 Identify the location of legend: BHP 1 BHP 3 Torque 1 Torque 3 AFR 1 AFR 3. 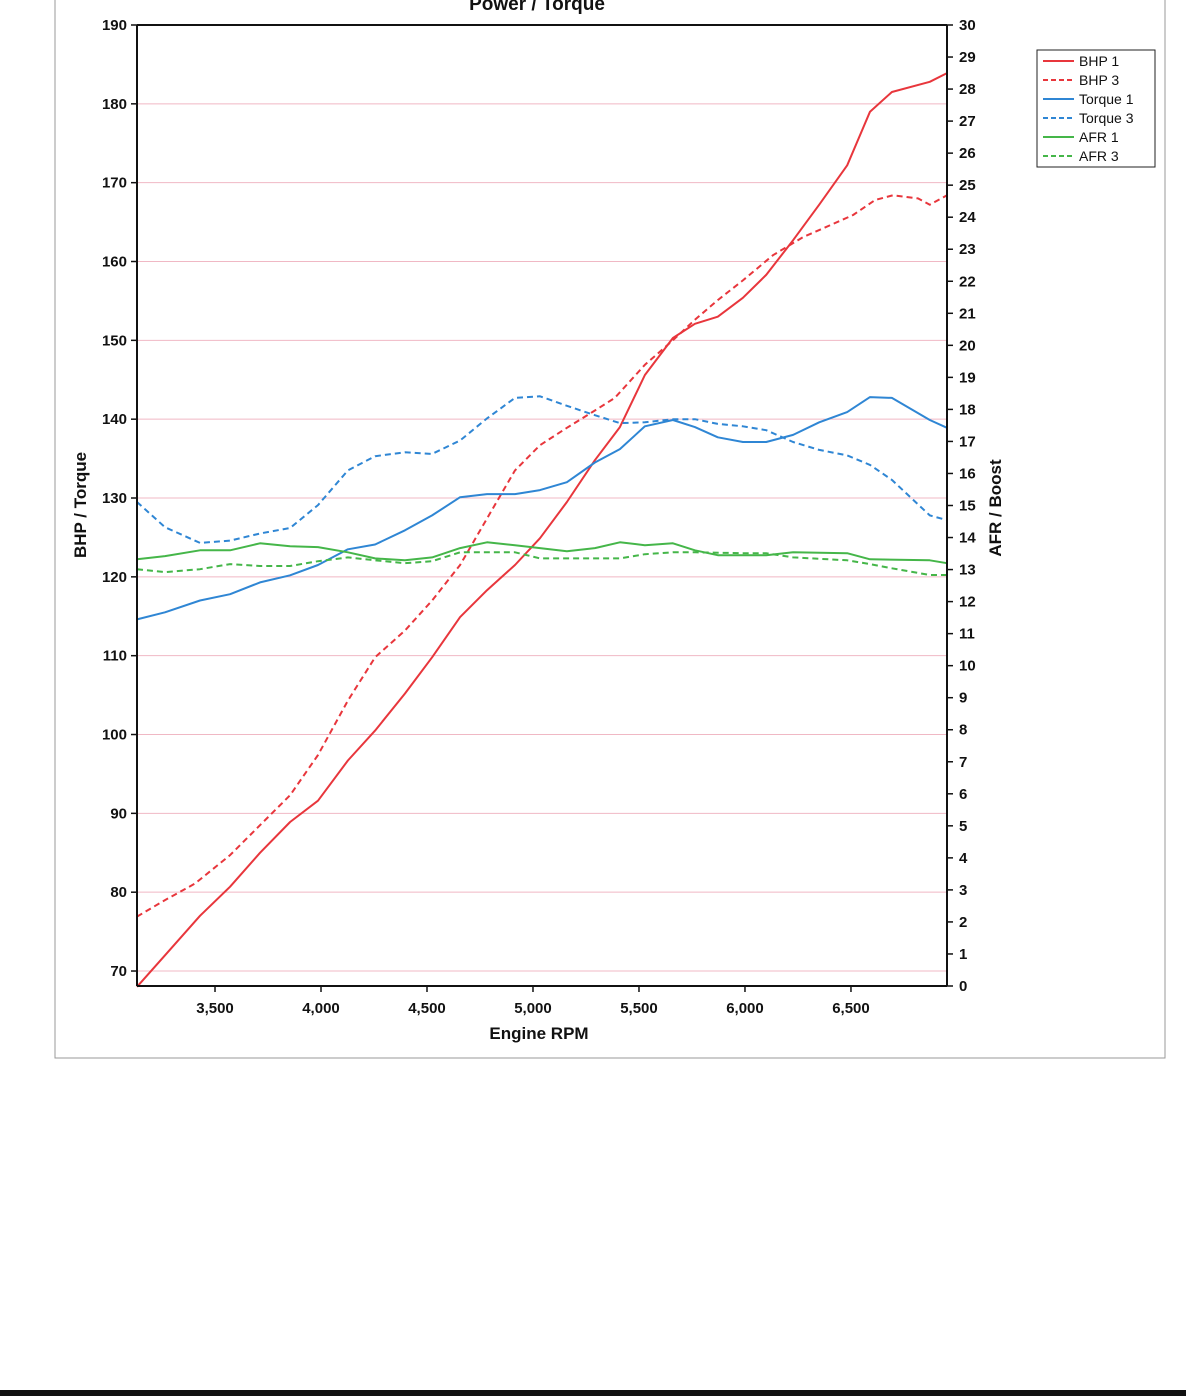
(1096, 108).